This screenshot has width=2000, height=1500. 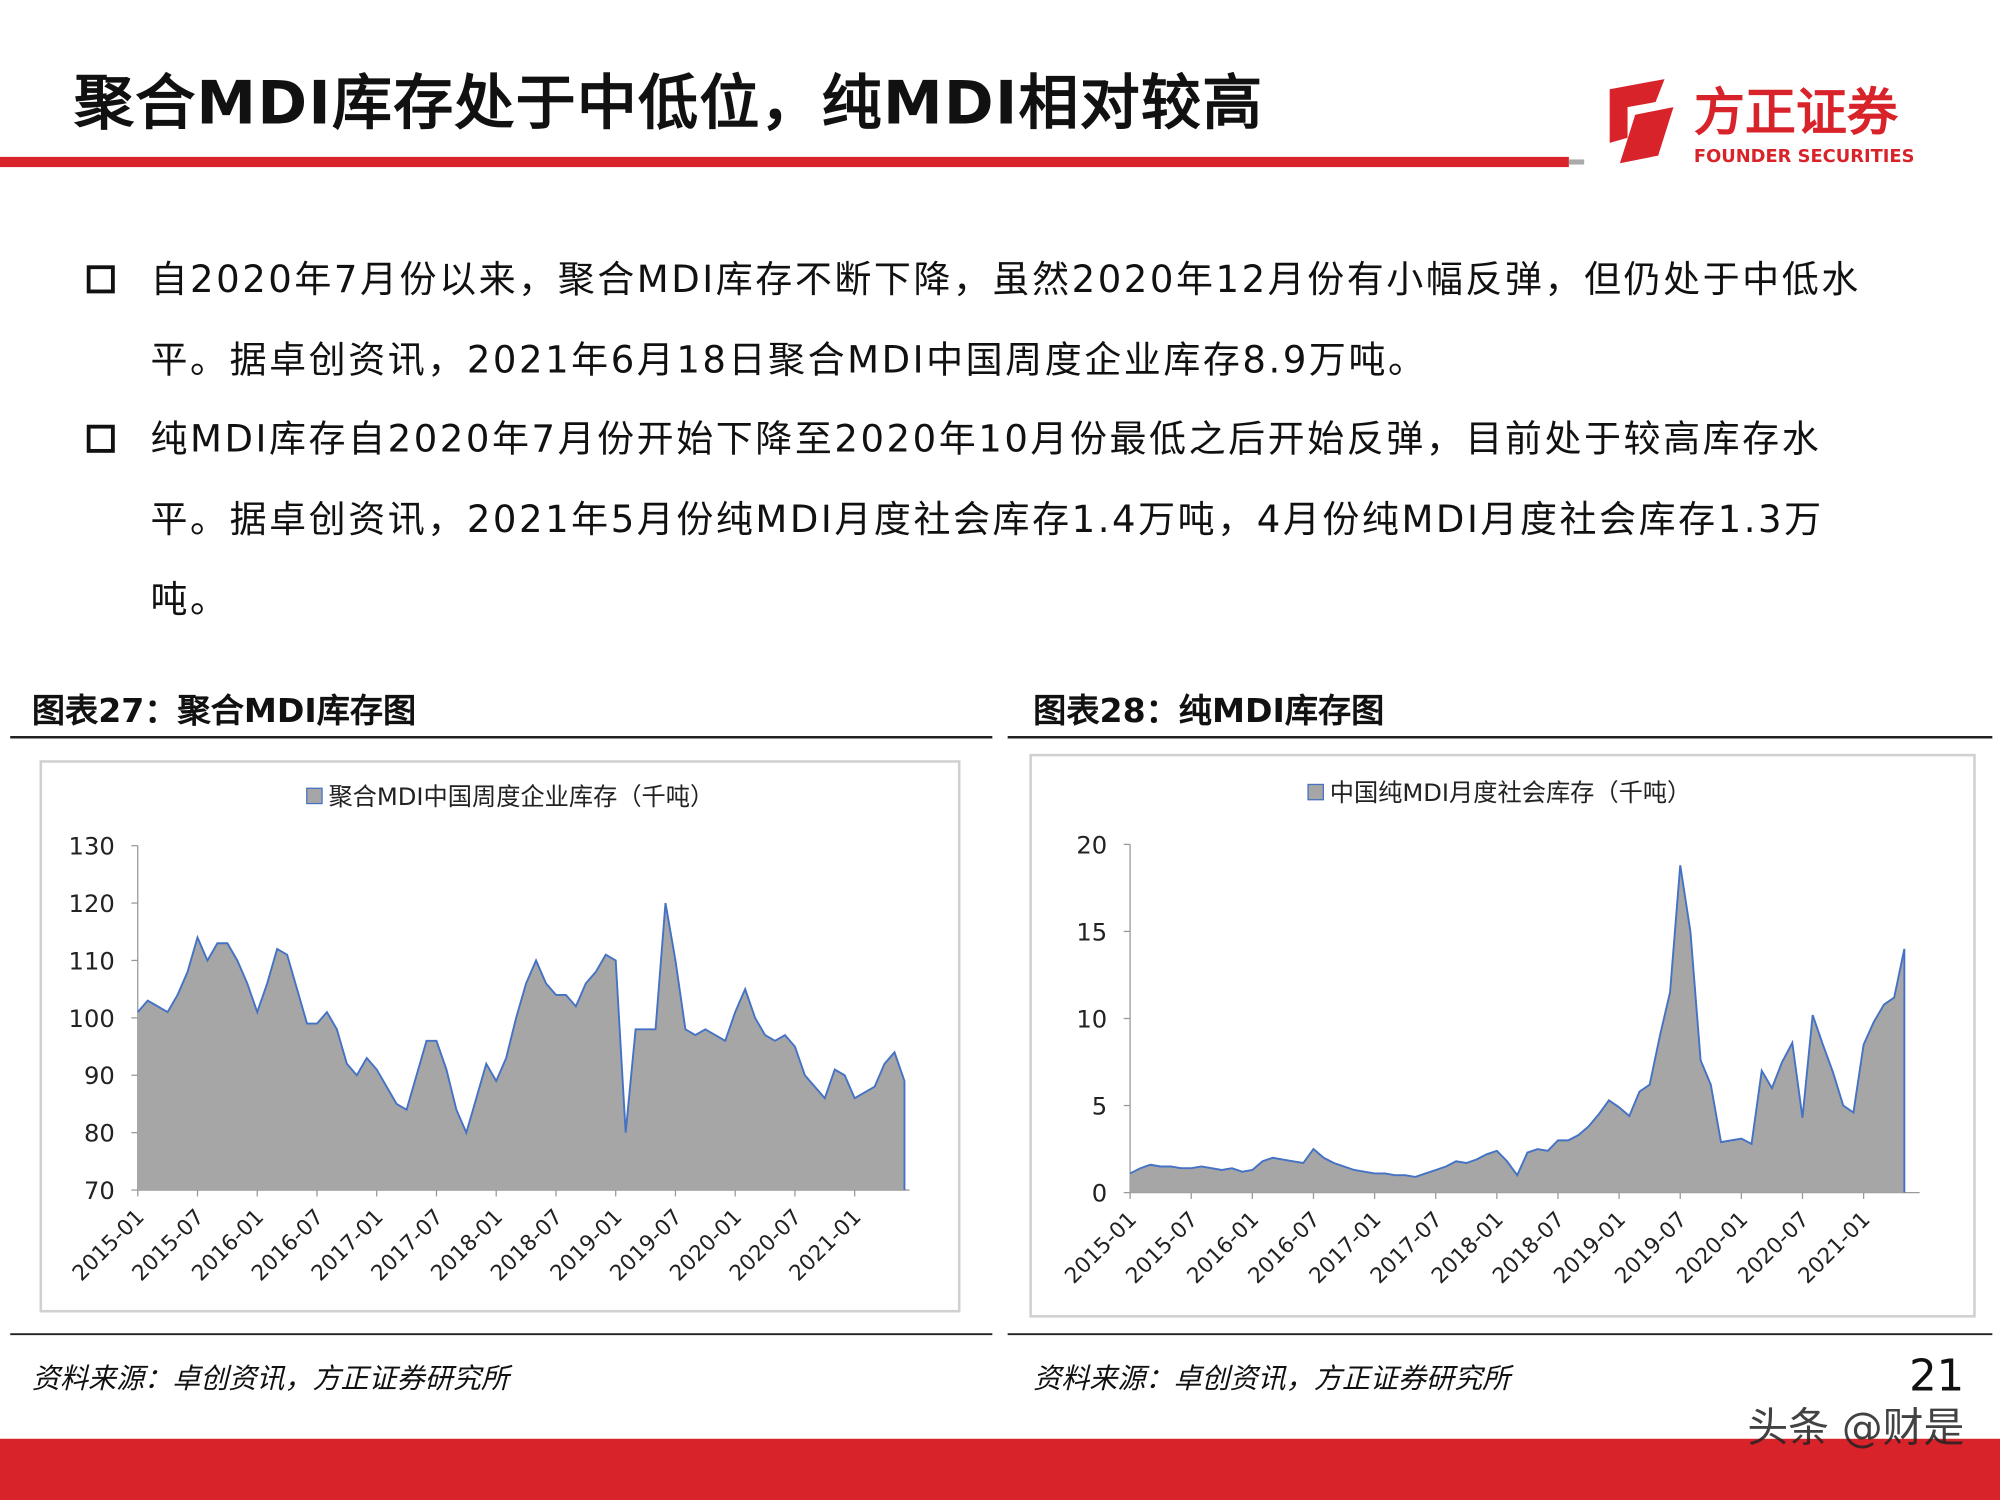 I want to click on page-number: 21, so click(x=1936, y=1376).